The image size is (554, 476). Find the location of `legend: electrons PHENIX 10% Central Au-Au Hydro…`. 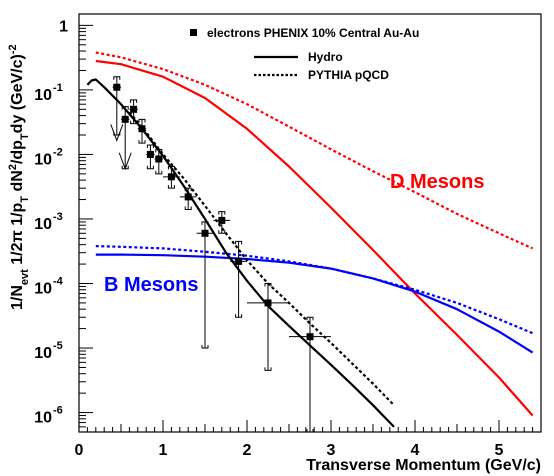

legend: electrons PHENIX 10% Central Au-Au Hydro… is located at coordinates (304, 54).